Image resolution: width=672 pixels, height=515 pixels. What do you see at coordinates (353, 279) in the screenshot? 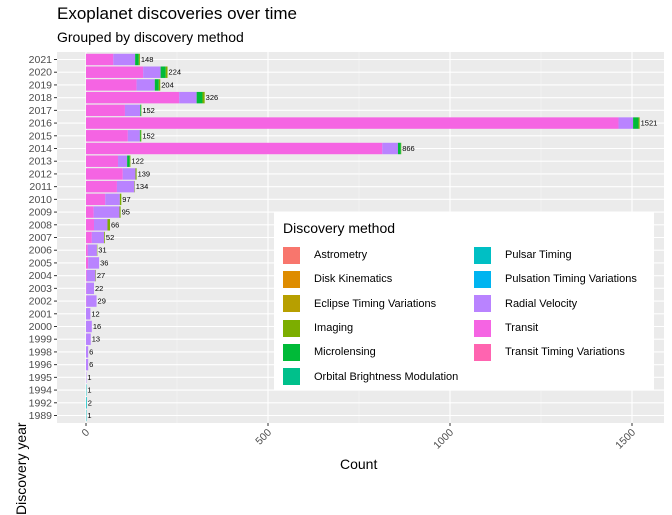
I see `legend-label: Disk Kinematics` at bounding box center [353, 279].